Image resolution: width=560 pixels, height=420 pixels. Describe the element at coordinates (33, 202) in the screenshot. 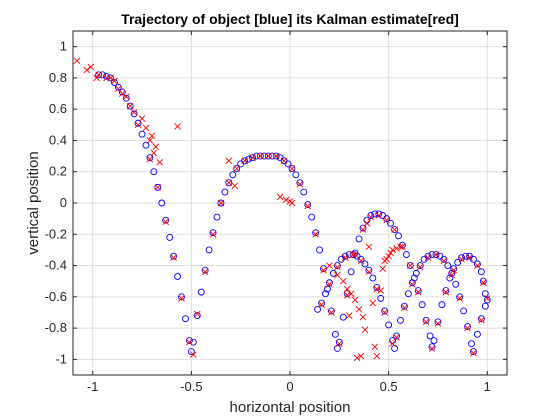

I see `y-axis-label: vertical position` at that location.